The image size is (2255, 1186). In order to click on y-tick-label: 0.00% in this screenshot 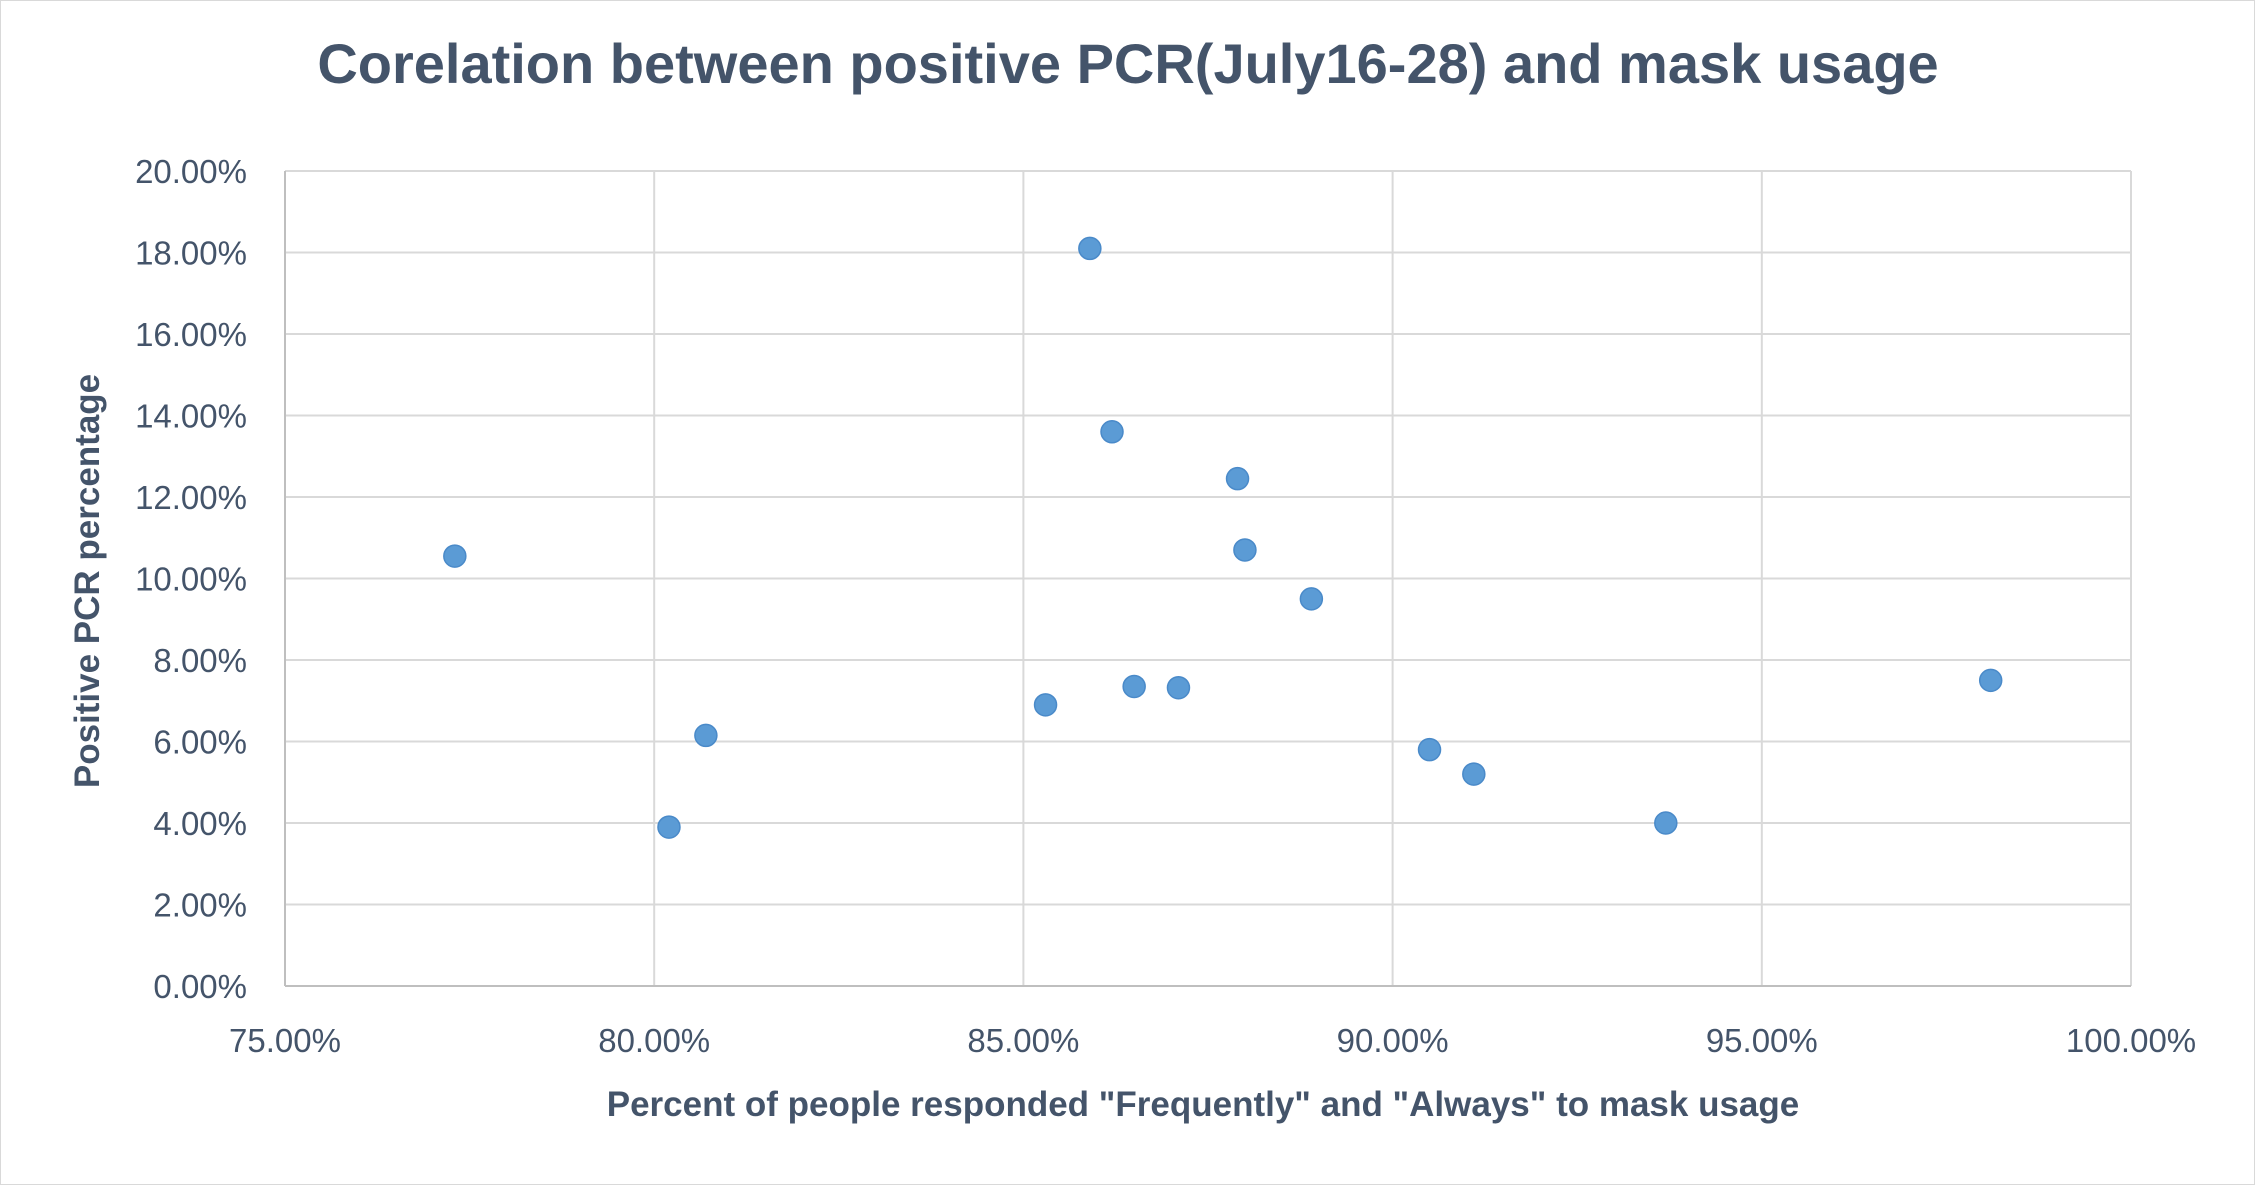, I will do `click(200, 986)`.